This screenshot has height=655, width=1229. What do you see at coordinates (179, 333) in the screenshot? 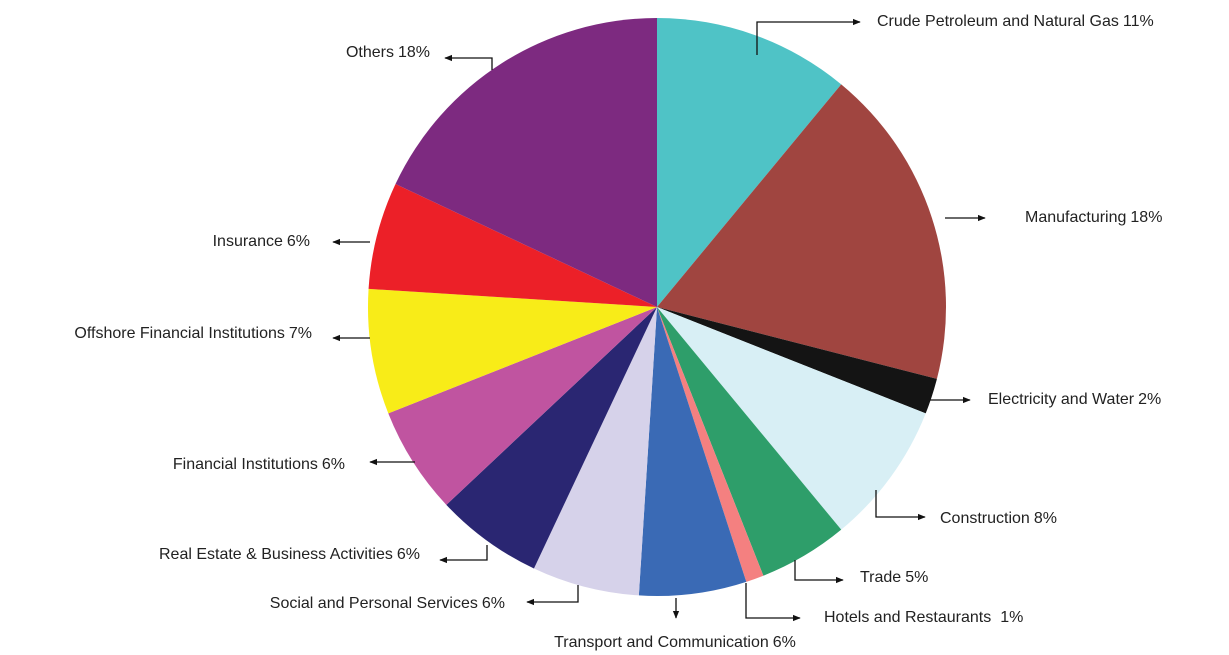
I see `category-label: Offshore Financial Institutions` at bounding box center [179, 333].